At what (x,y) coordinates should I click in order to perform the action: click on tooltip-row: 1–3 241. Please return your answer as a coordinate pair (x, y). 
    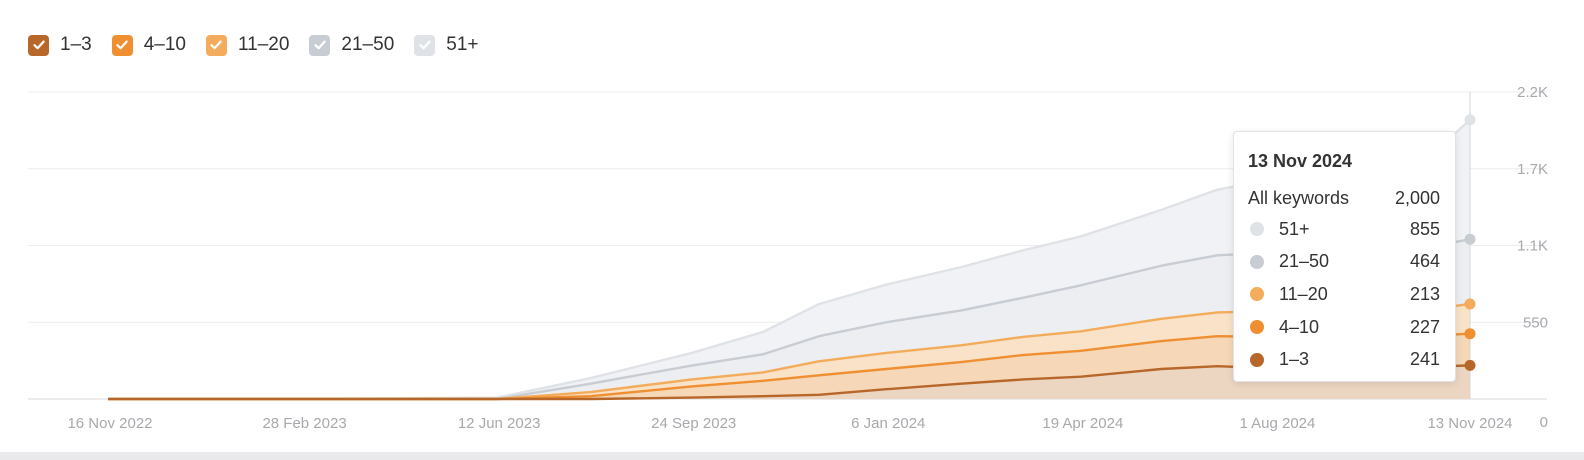
    Looking at the image, I should click on (1344, 359).